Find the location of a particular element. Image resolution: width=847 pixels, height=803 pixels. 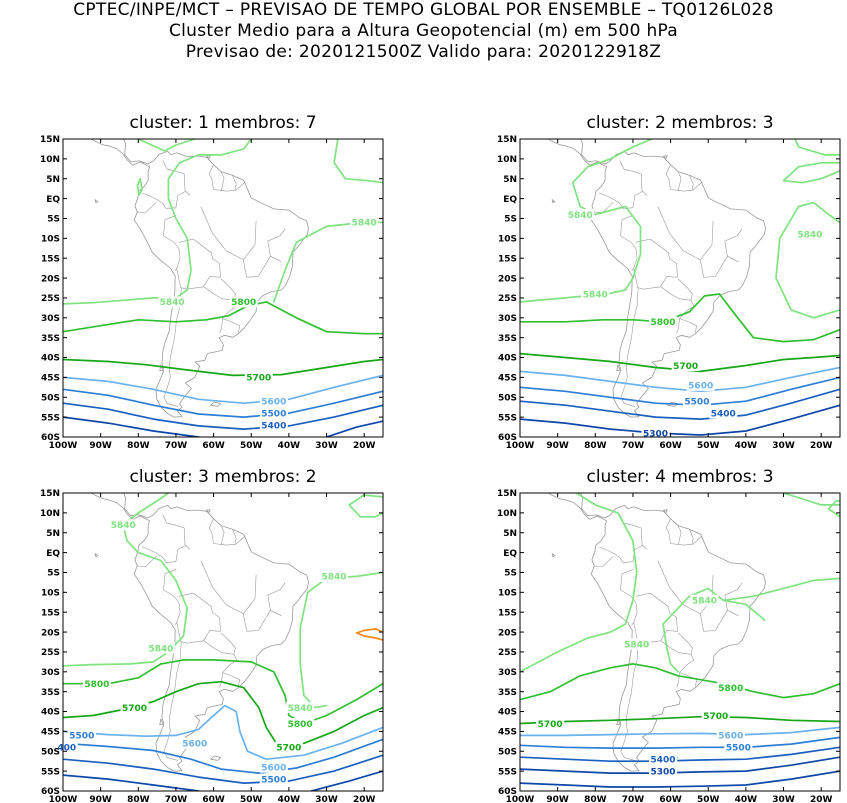

y-tick-label: 50S is located at coordinates (50, 752).